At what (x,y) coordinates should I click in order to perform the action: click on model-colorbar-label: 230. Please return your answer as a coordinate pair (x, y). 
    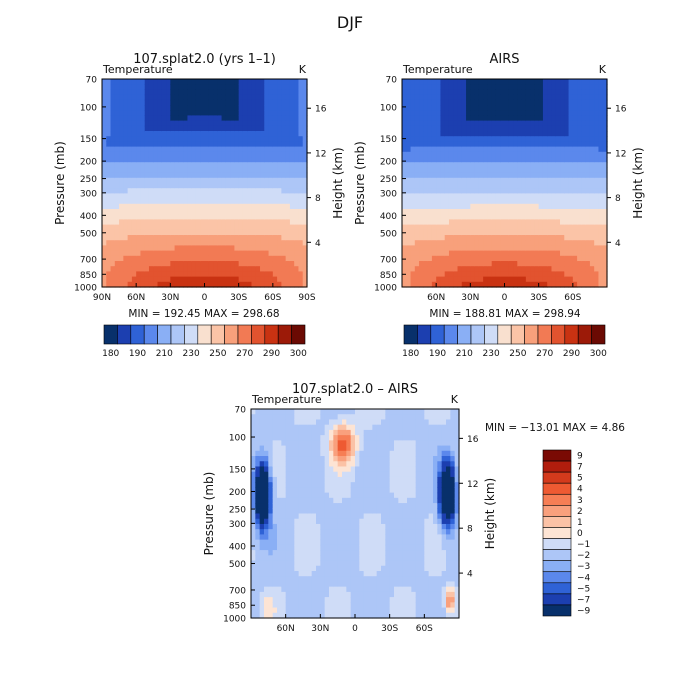
    Looking at the image, I should click on (191, 354).